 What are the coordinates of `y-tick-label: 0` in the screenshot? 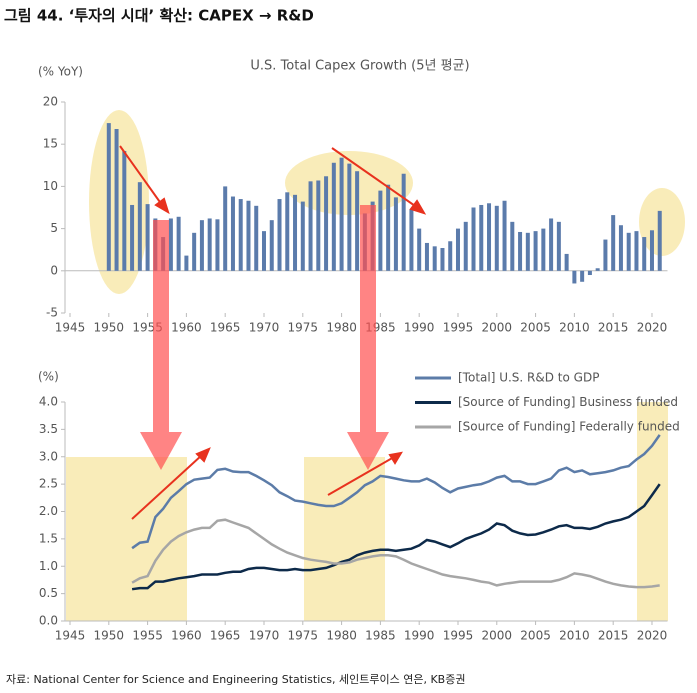 It's located at (54, 270).